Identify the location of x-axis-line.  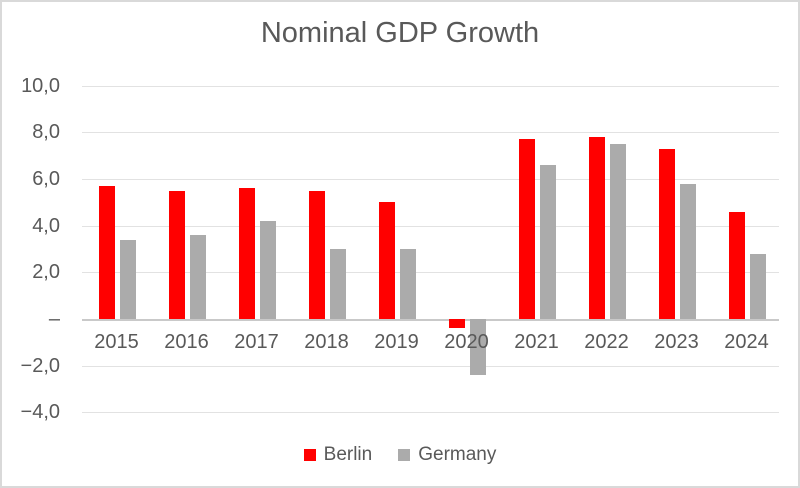
(430, 319).